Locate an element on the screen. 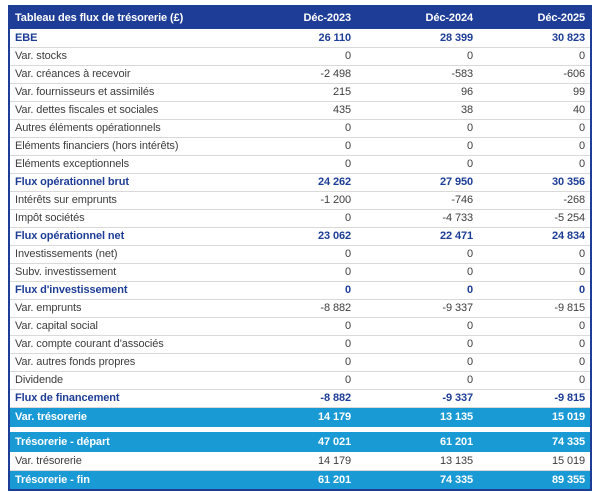 Image resolution: width=600 pixels, height=492 pixels. row-label: Trésorerie - fin is located at coordinates (121, 480).